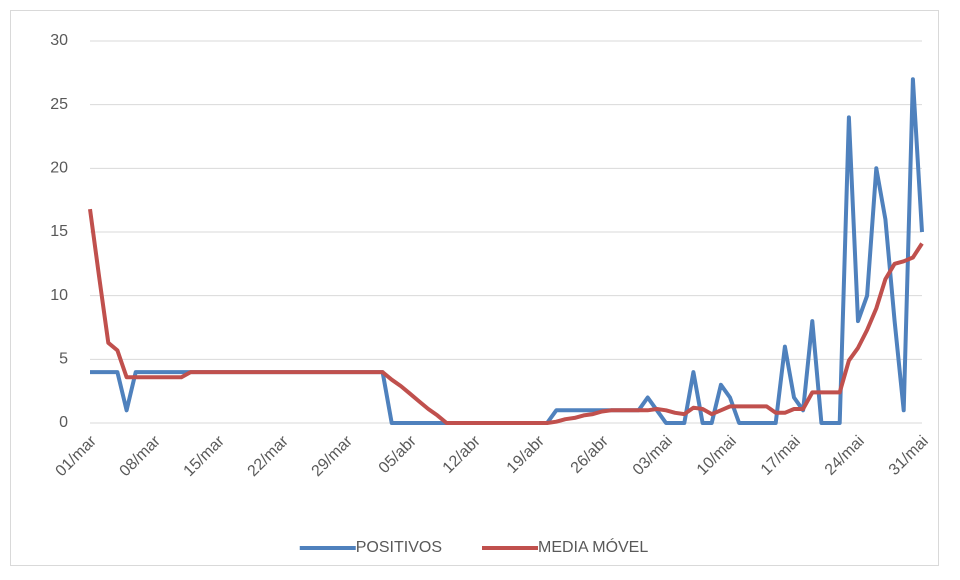 The image size is (960, 580). Describe the element at coordinates (59, 168) in the screenshot. I see `y-tick-label: 20` at that location.